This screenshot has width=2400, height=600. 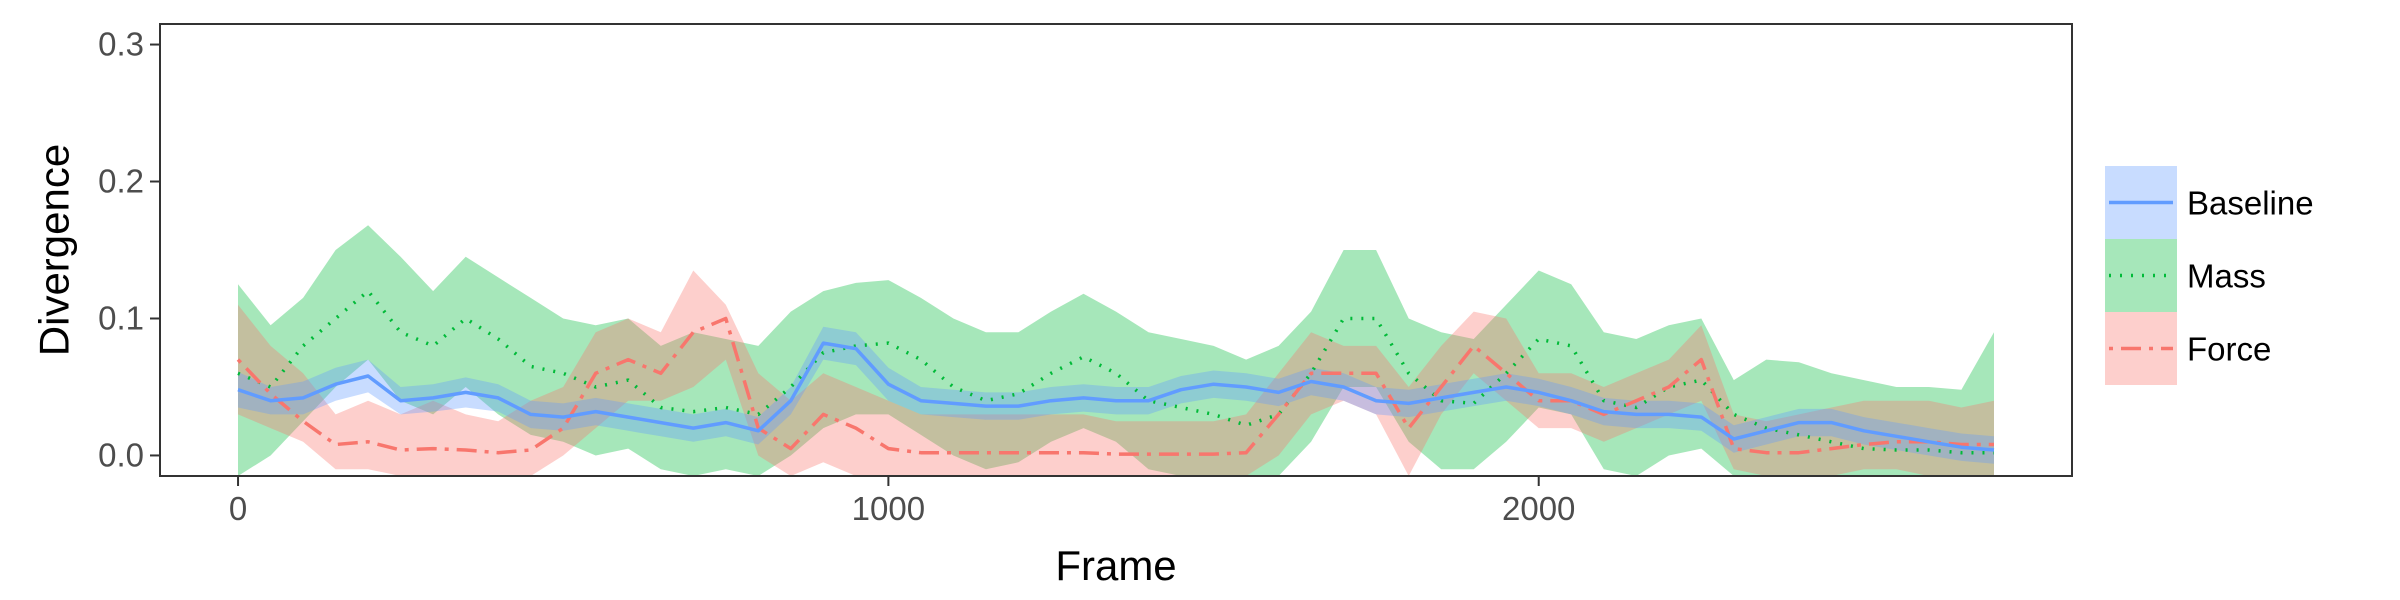 I want to click on y-axis: 0.0 0.1 0.2 0.3, so click(x=129, y=249).